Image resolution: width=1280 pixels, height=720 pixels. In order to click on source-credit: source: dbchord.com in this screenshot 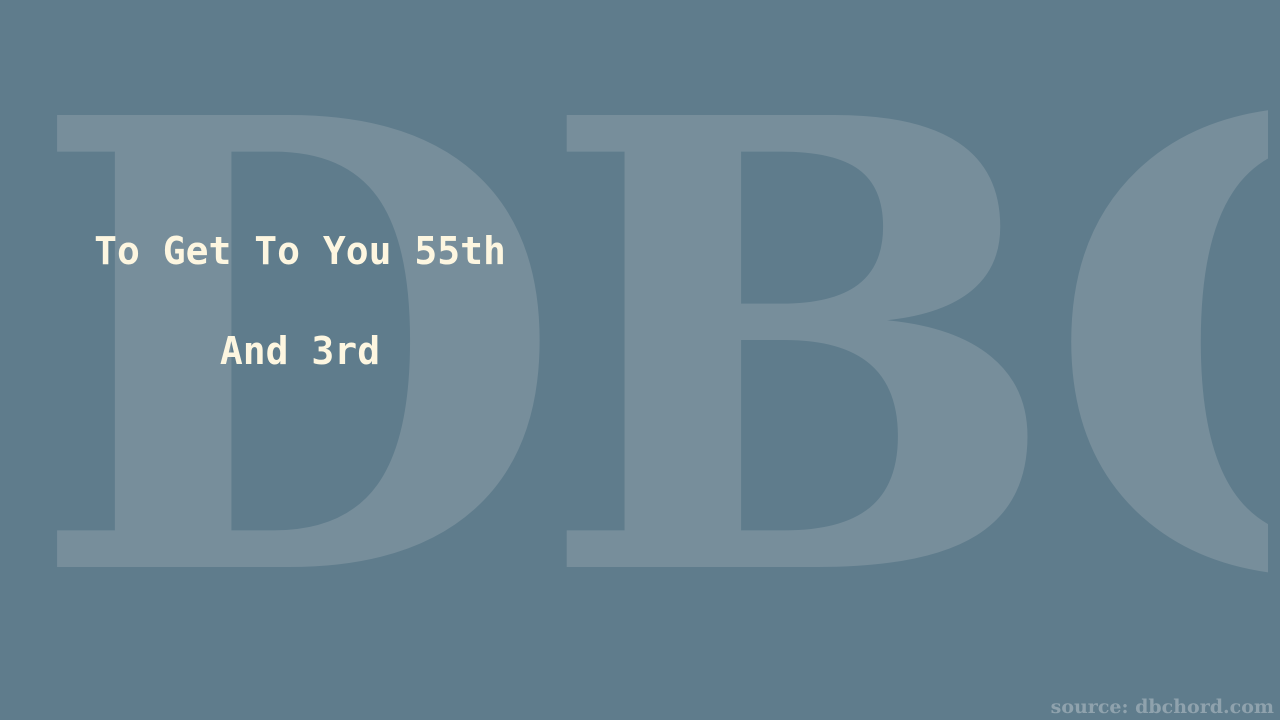, I will do `click(1162, 707)`.